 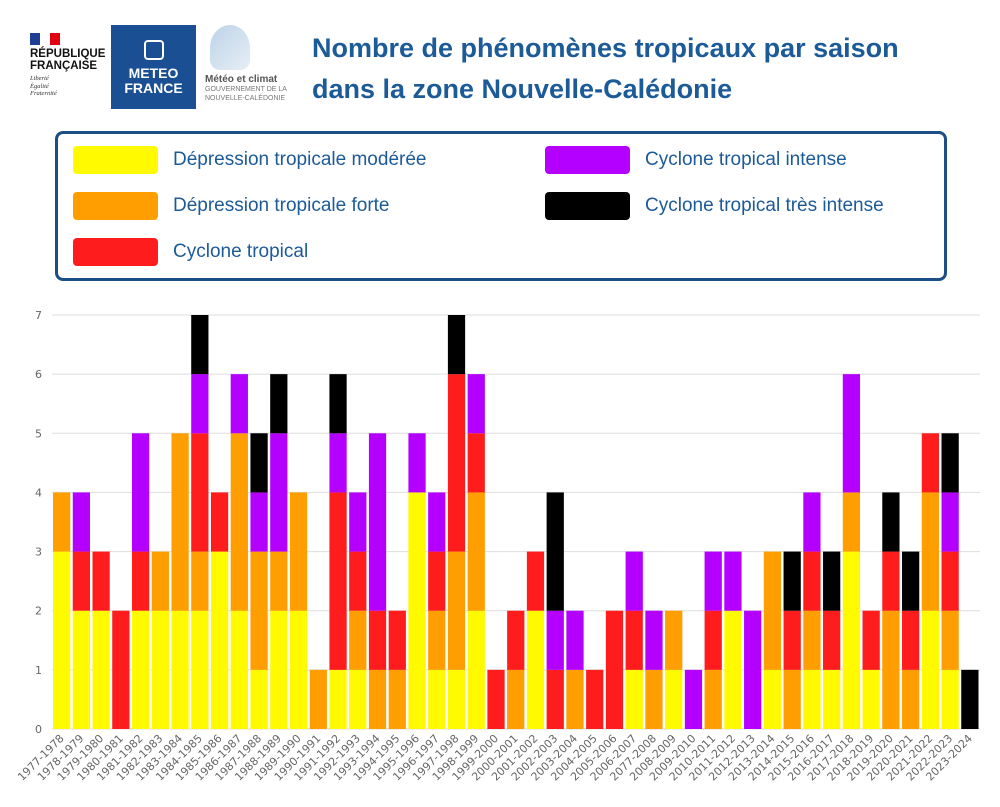 What do you see at coordinates (45, 39) in the screenshot?
I see `french-flag-icon` at bounding box center [45, 39].